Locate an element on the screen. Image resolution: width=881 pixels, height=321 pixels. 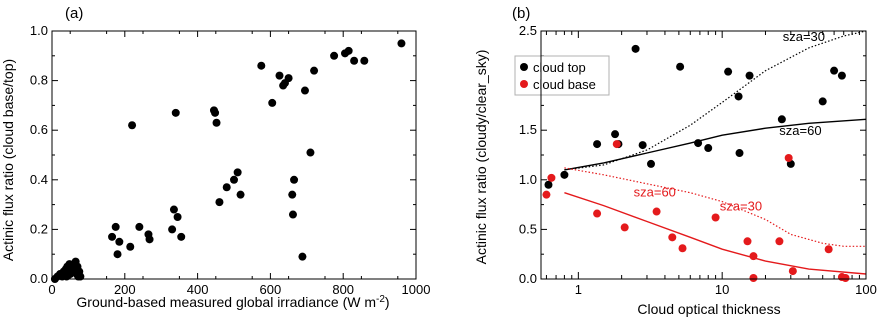
panel-b-label: (b) is located at coordinates (521, 13).